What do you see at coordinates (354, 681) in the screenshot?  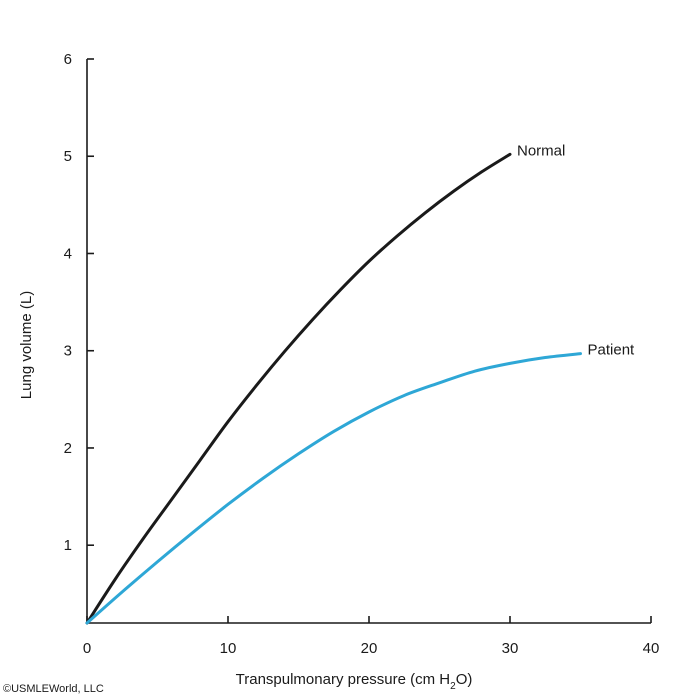 I see `x-axis-title: Transpulmonary pressure (cm H2O)` at bounding box center [354, 681].